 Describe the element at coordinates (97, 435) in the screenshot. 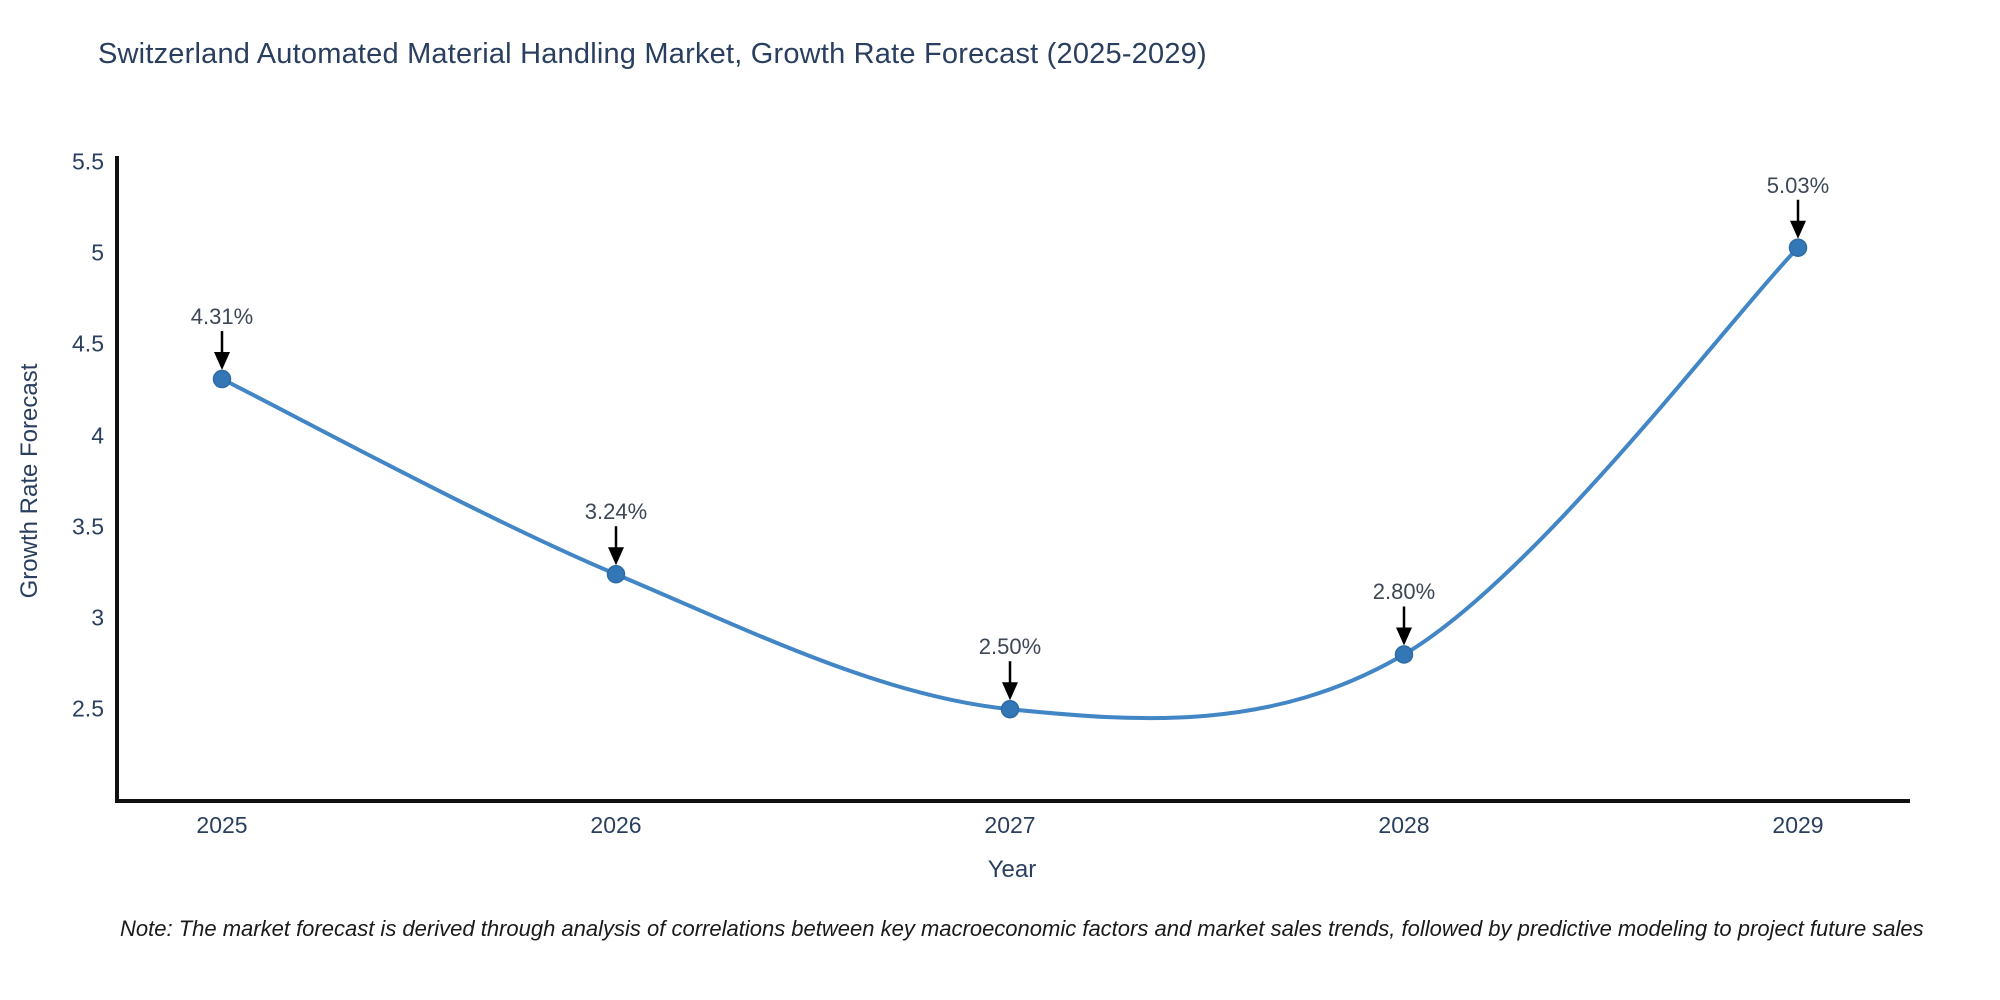

I see `y-tick-4: 4` at that location.